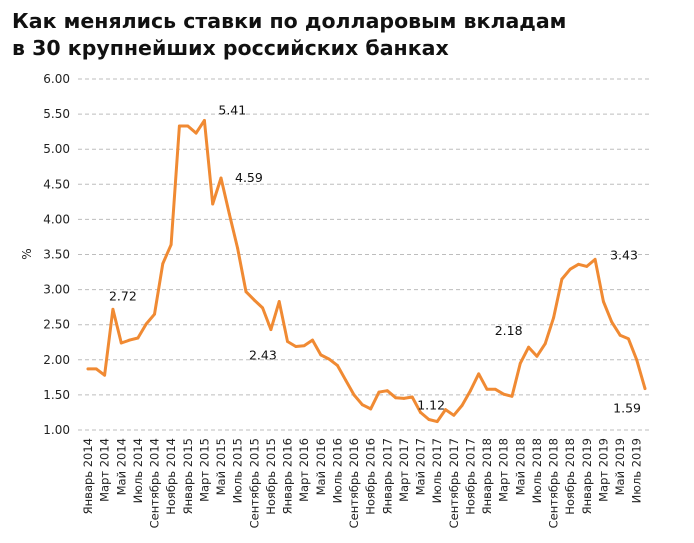  What do you see at coordinates (570, 476) in the screenshot?
I see `x-tick-label: Ноябрь 2018` at bounding box center [570, 476].